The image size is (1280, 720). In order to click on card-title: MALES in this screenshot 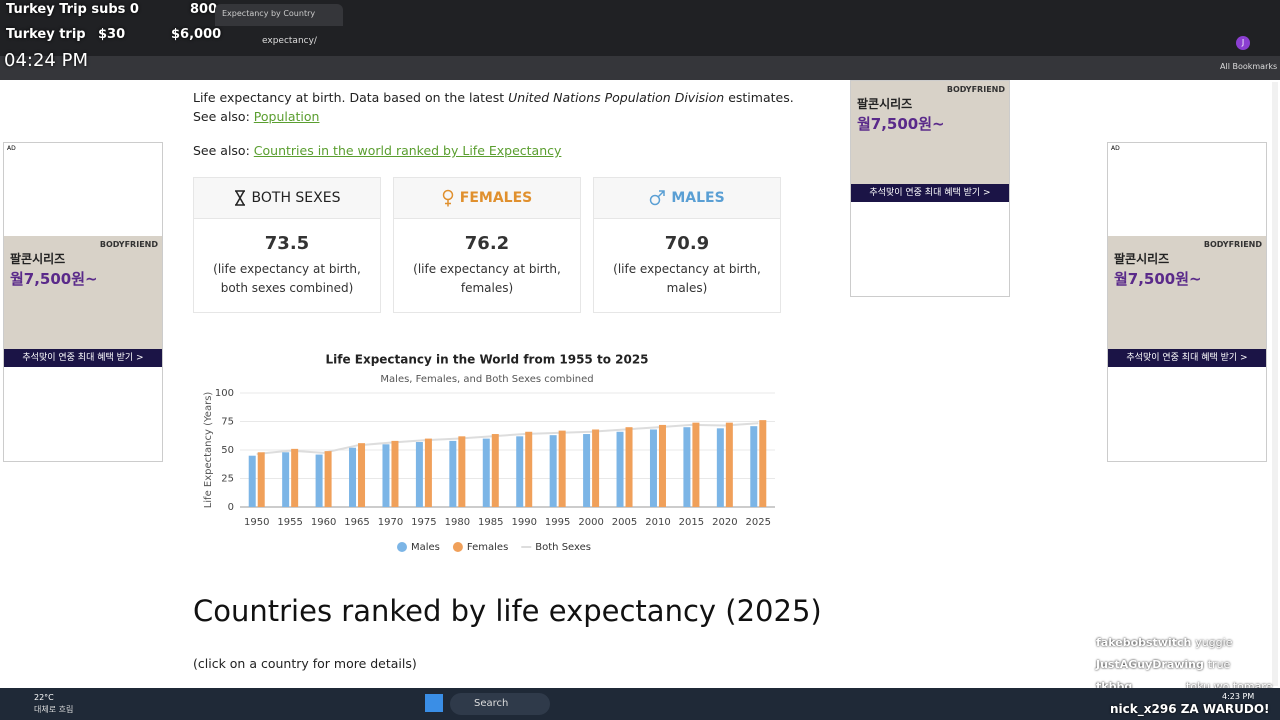, I will do `click(698, 198)`.